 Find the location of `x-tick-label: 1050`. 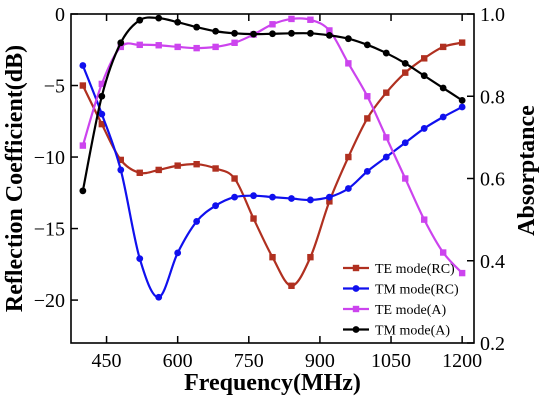

x-tick-label: 1050 is located at coordinates (391, 361).